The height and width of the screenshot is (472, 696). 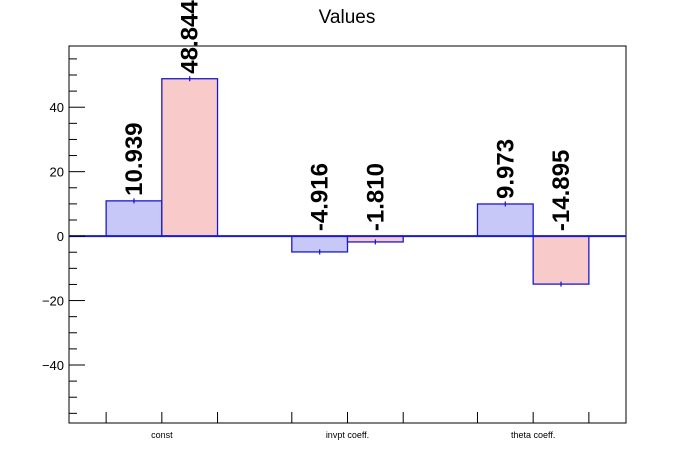 What do you see at coordinates (190, 37) in the screenshot?
I see `data-label: 48.844` at bounding box center [190, 37].